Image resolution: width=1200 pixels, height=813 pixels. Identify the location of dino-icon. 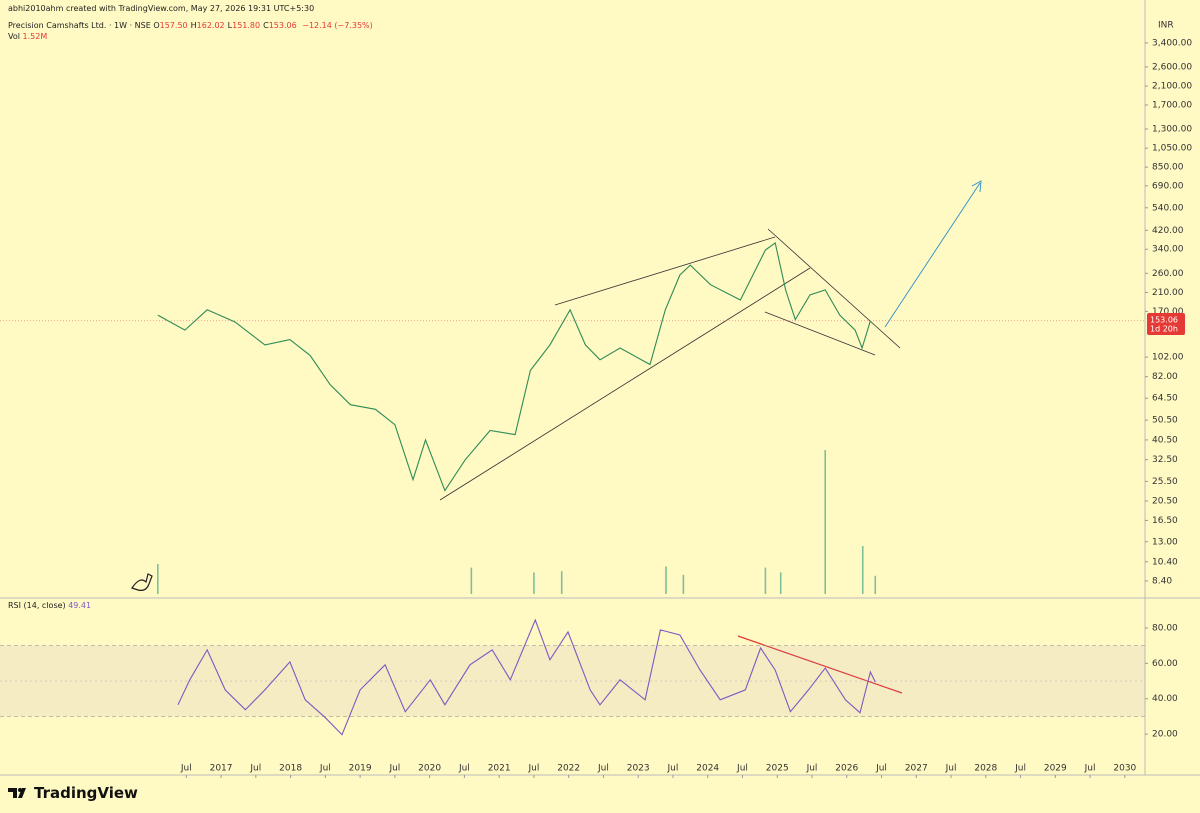
(142, 582).